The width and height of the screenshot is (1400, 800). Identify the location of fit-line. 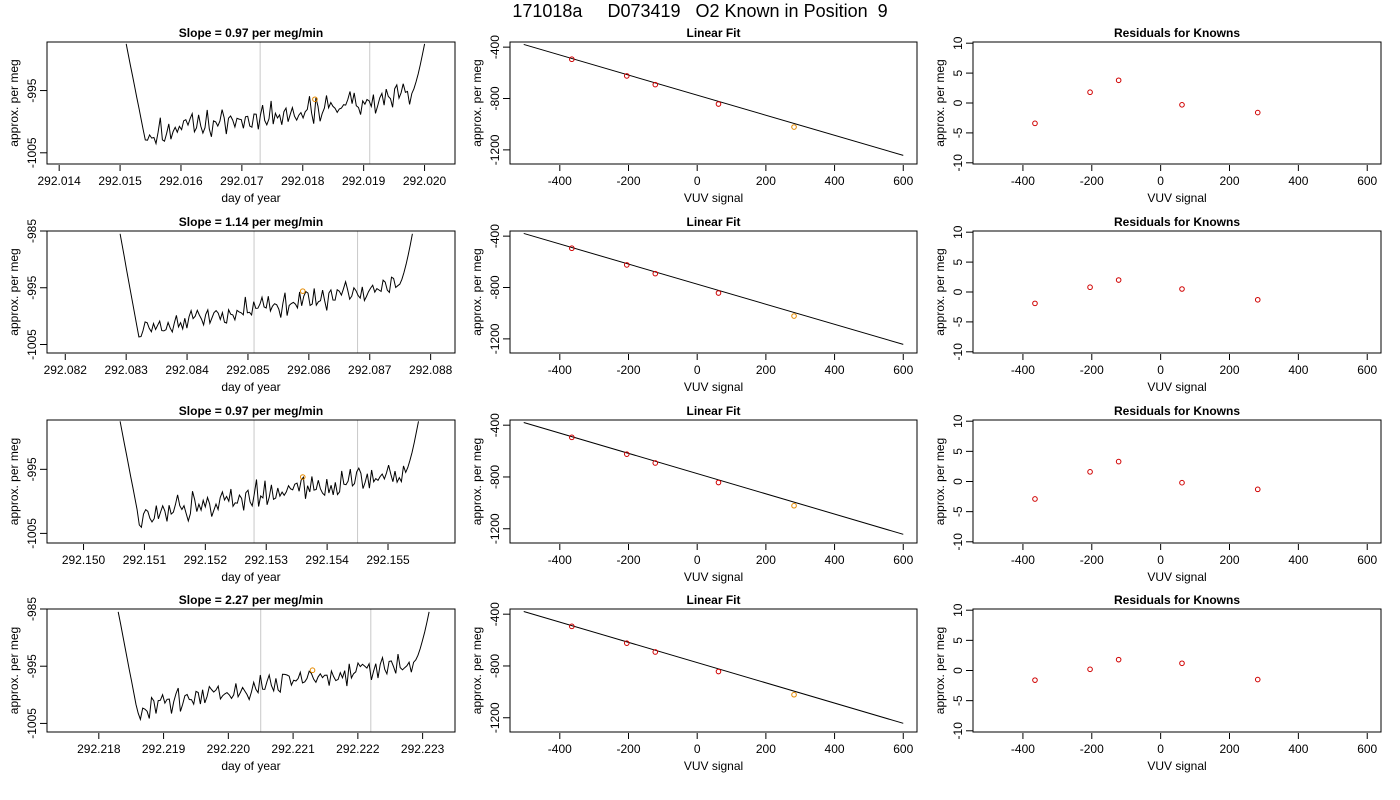
(713, 667).